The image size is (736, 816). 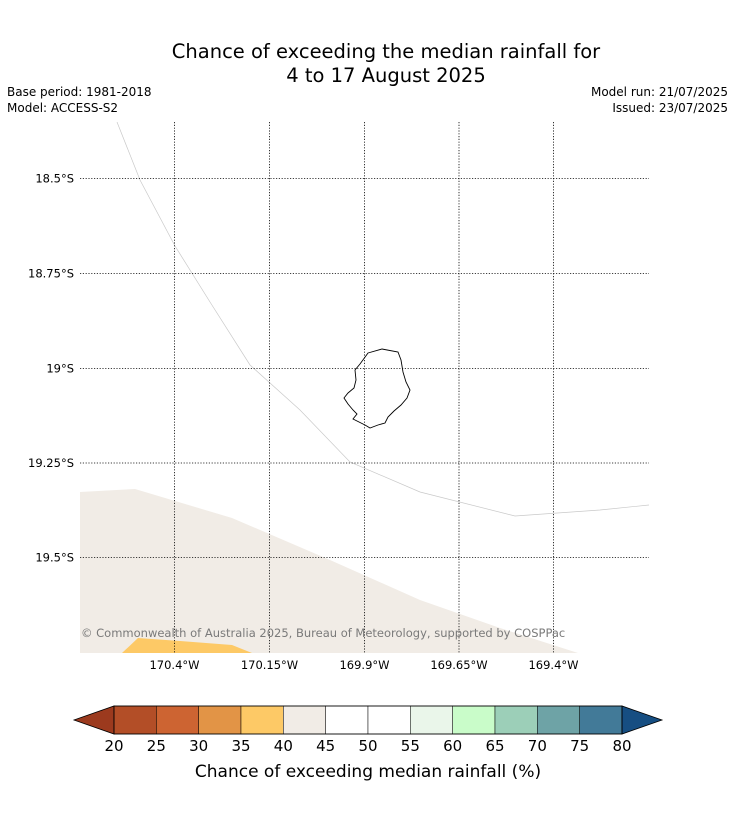 What do you see at coordinates (283, 746) in the screenshot?
I see `colorbar-tick-label: 40` at bounding box center [283, 746].